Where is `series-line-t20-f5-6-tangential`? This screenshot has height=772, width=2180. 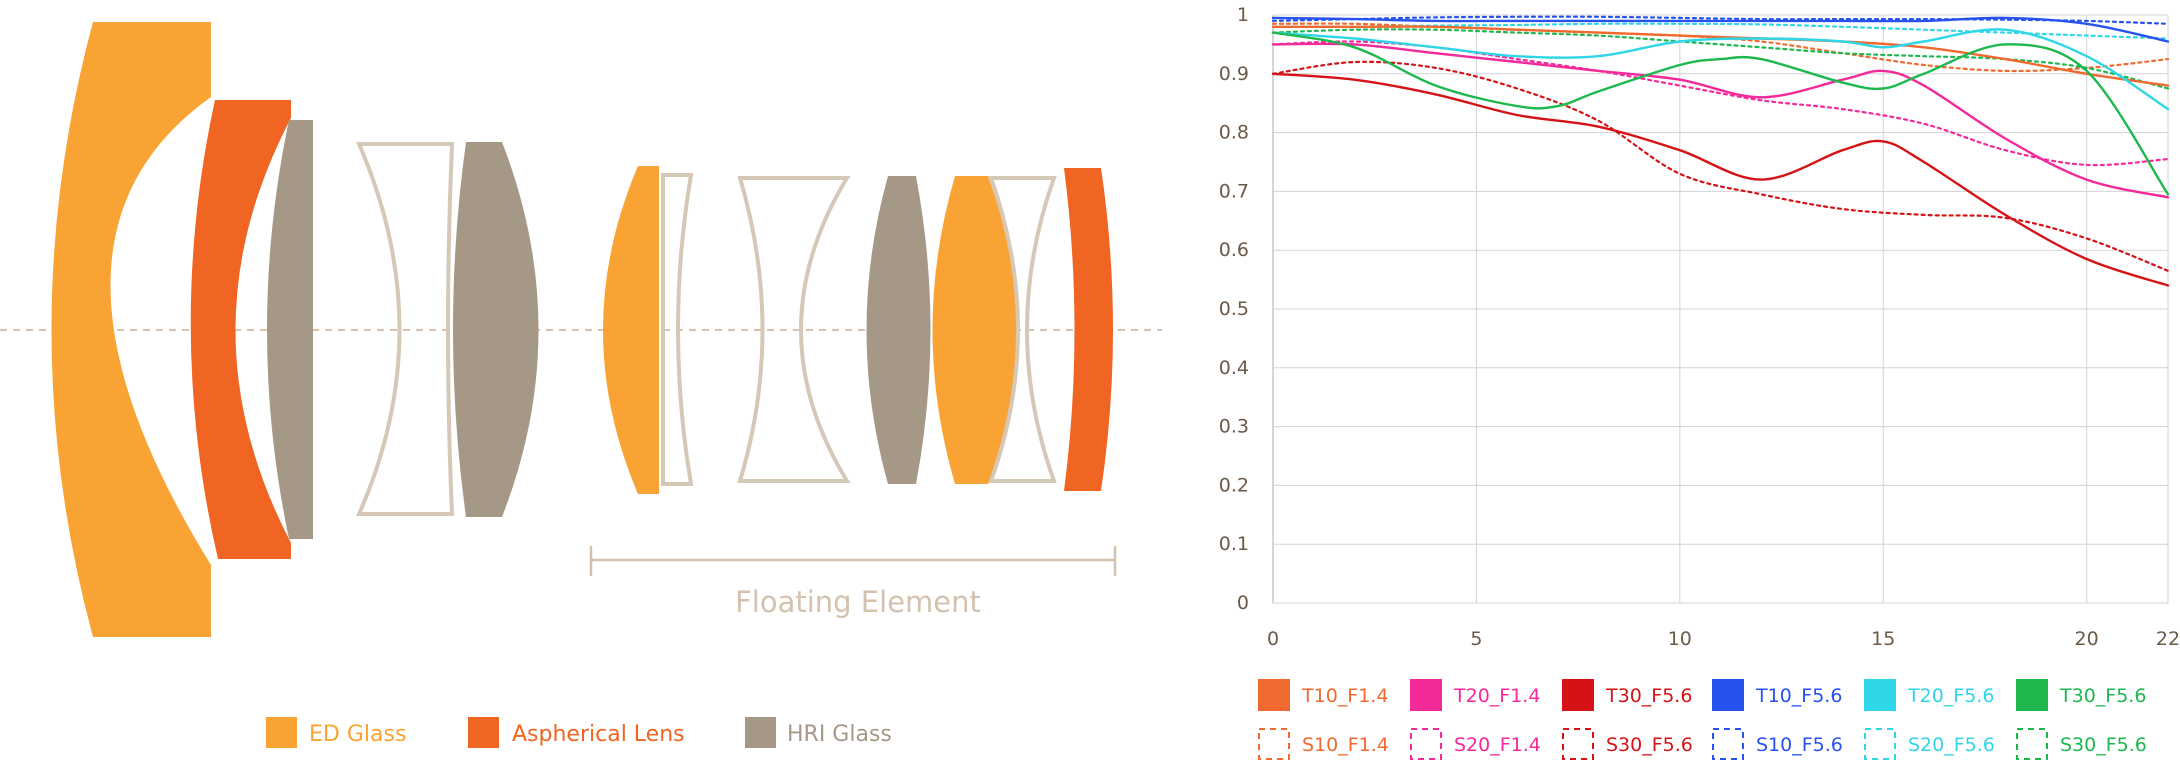
series-line-t20-f5-6-tangential is located at coordinates (1720, 69).